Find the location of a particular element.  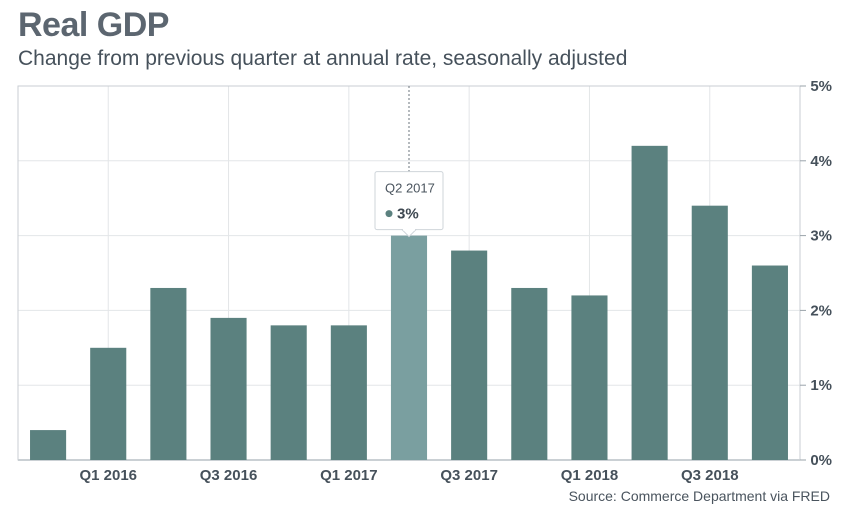

x-tick-label: Q3 2017 is located at coordinates (469, 475).